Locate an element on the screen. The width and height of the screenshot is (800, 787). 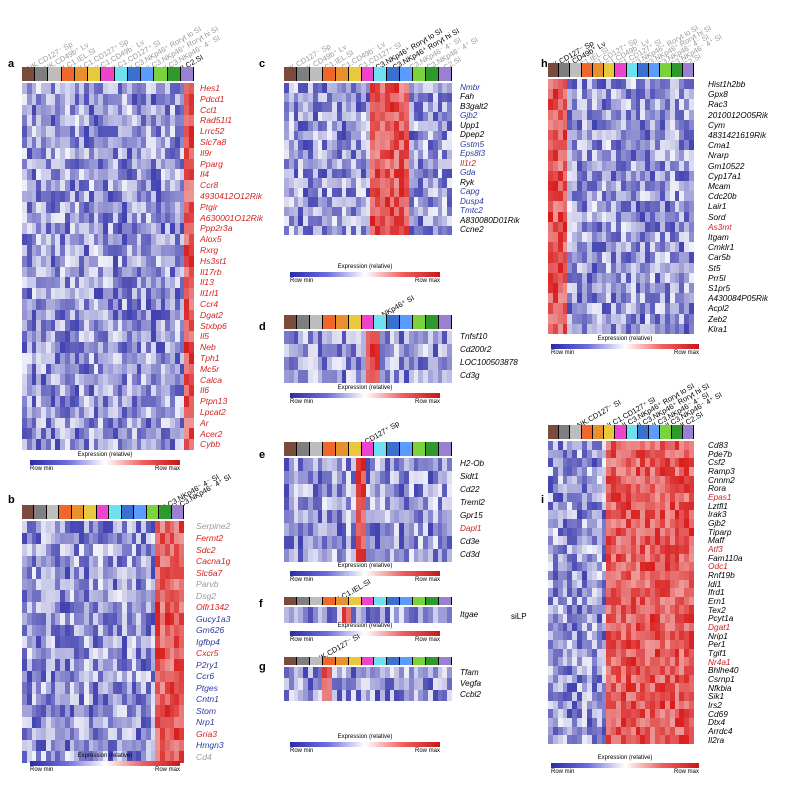
gene-label: Itgam is located at coordinates (718, 236).